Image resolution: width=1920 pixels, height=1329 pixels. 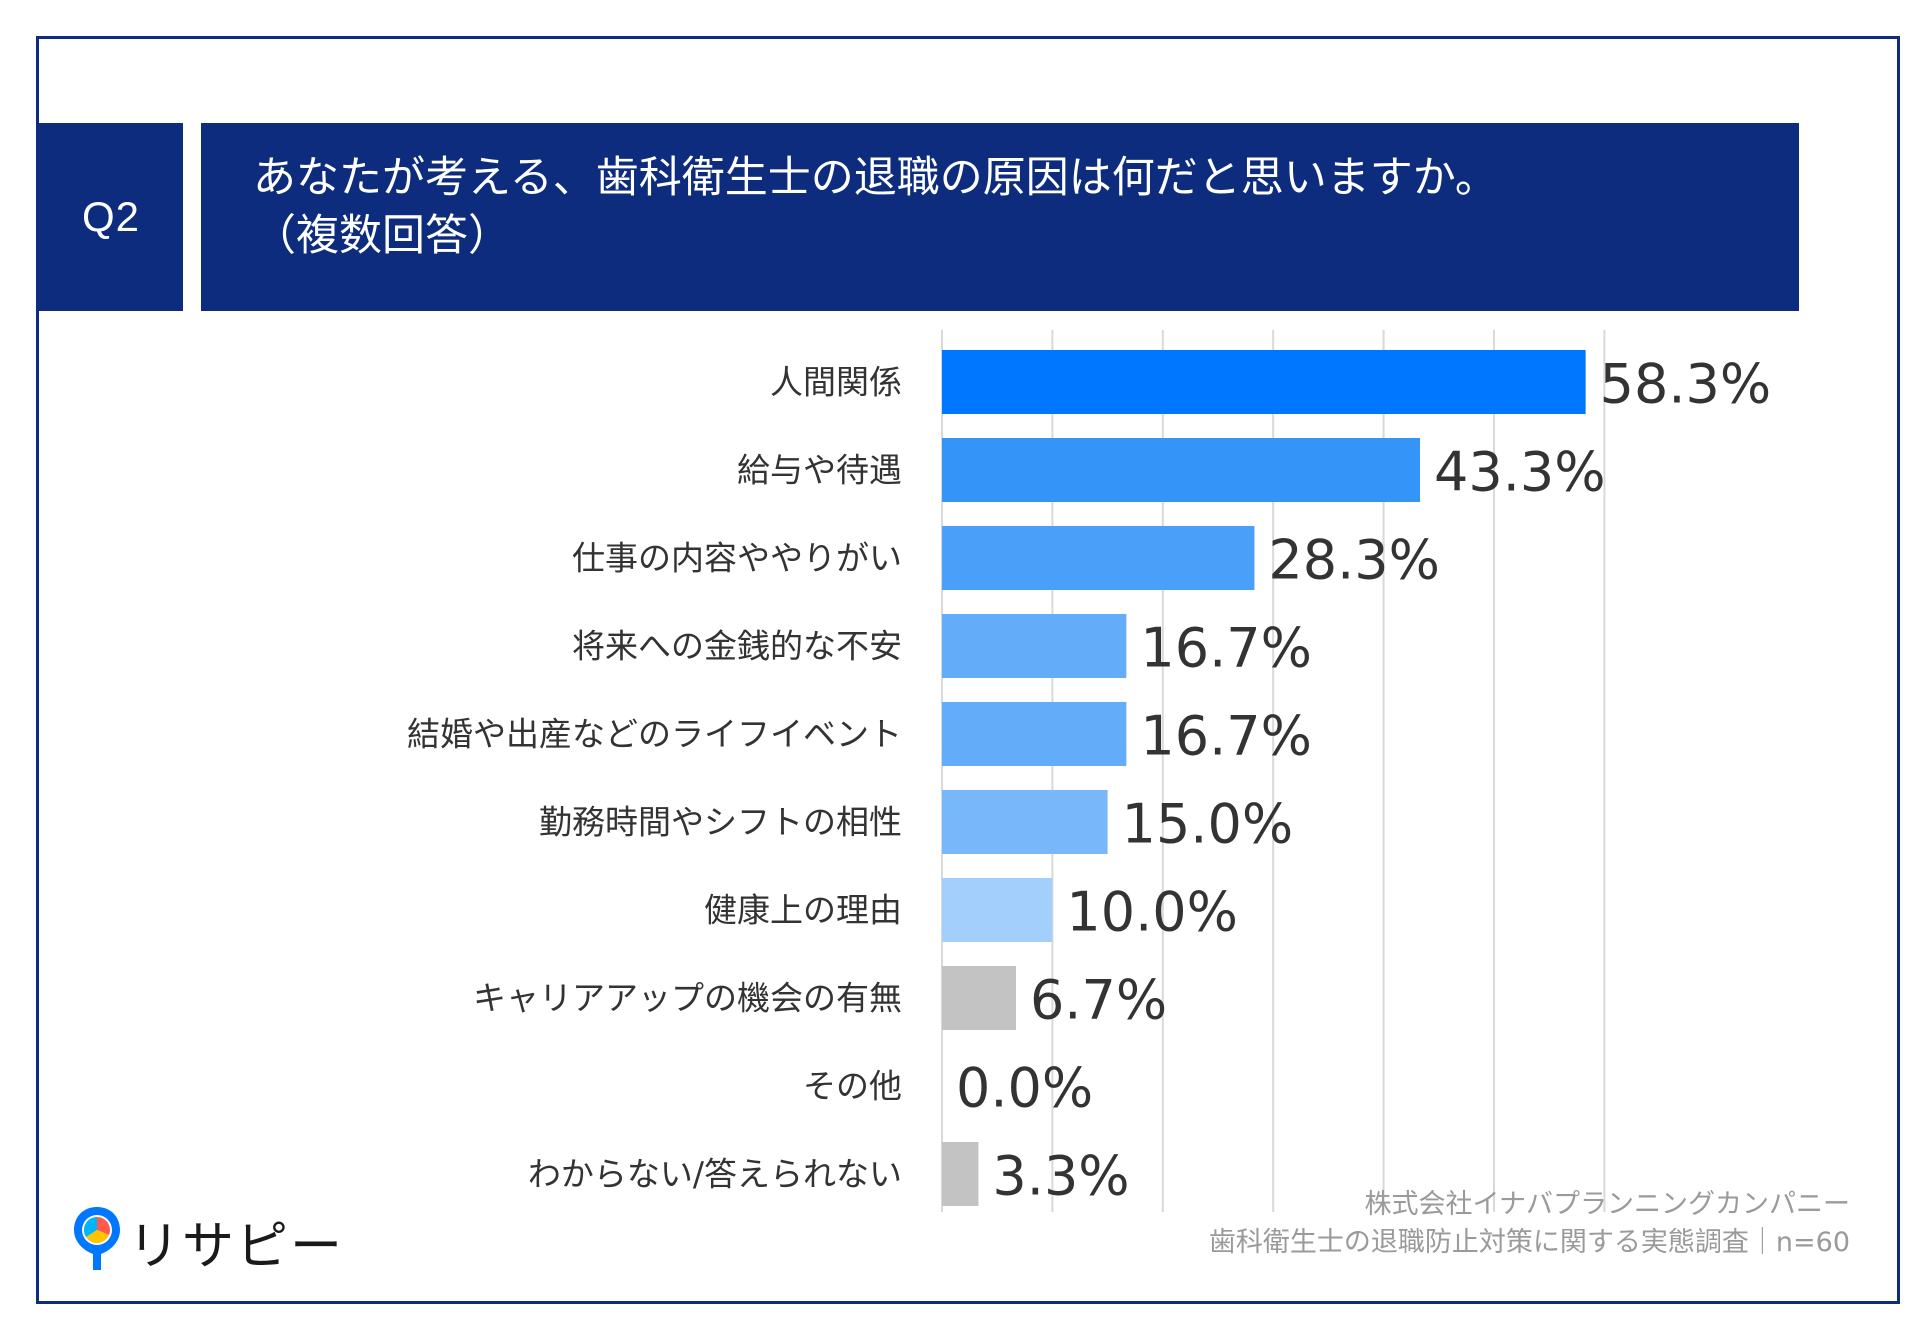 What do you see at coordinates (819, 470) in the screenshot?
I see `category-label: 給与や待遇` at bounding box center [819, 470].